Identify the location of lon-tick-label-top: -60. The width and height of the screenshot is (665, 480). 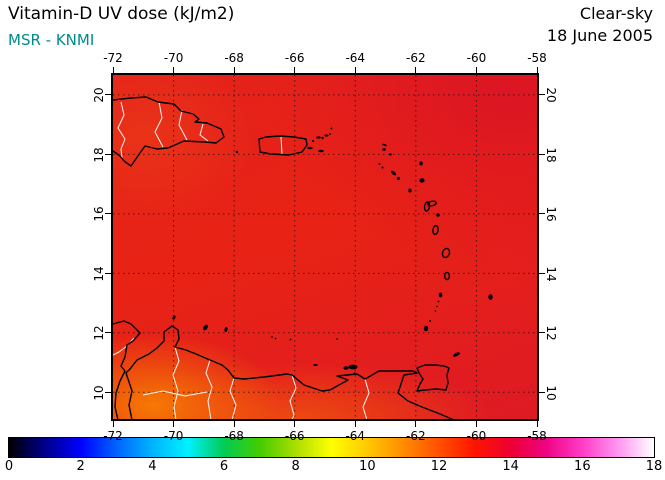
(476, 58).